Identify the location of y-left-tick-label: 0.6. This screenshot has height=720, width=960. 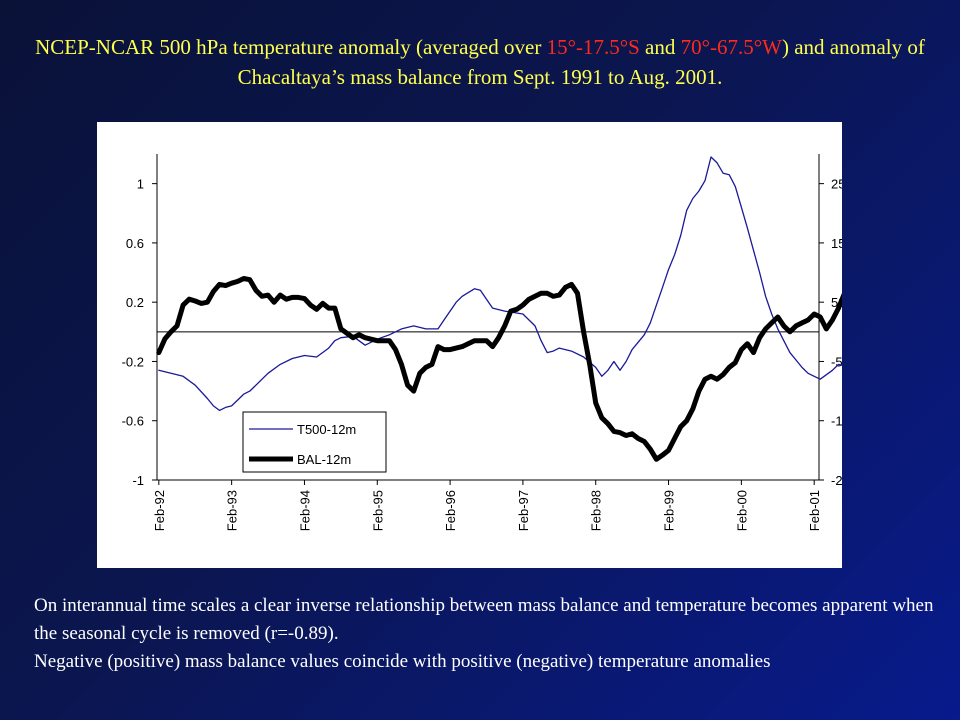
(135, 243).